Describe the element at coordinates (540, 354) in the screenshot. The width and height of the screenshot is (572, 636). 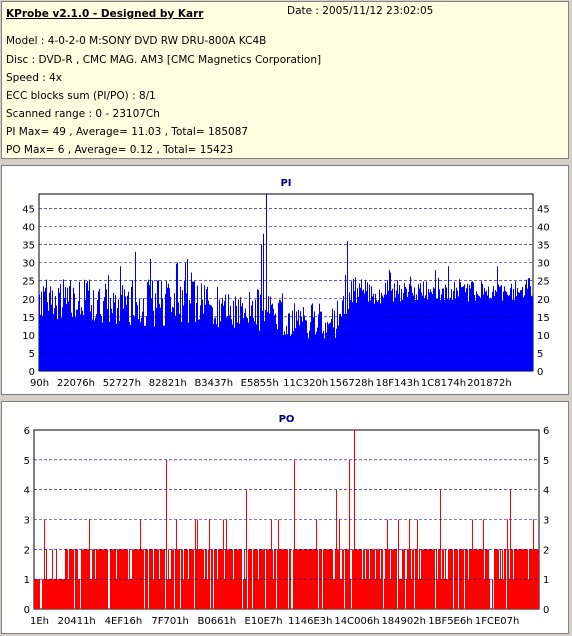
I see `y-tick-label-right: 5` at that location.